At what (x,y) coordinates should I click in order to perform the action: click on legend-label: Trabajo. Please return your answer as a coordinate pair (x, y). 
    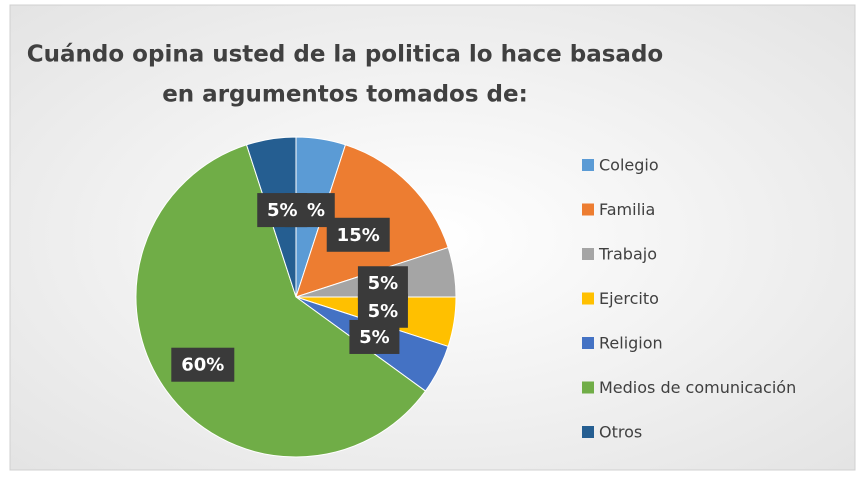
    Looking at the image, I should click on (627, 254).